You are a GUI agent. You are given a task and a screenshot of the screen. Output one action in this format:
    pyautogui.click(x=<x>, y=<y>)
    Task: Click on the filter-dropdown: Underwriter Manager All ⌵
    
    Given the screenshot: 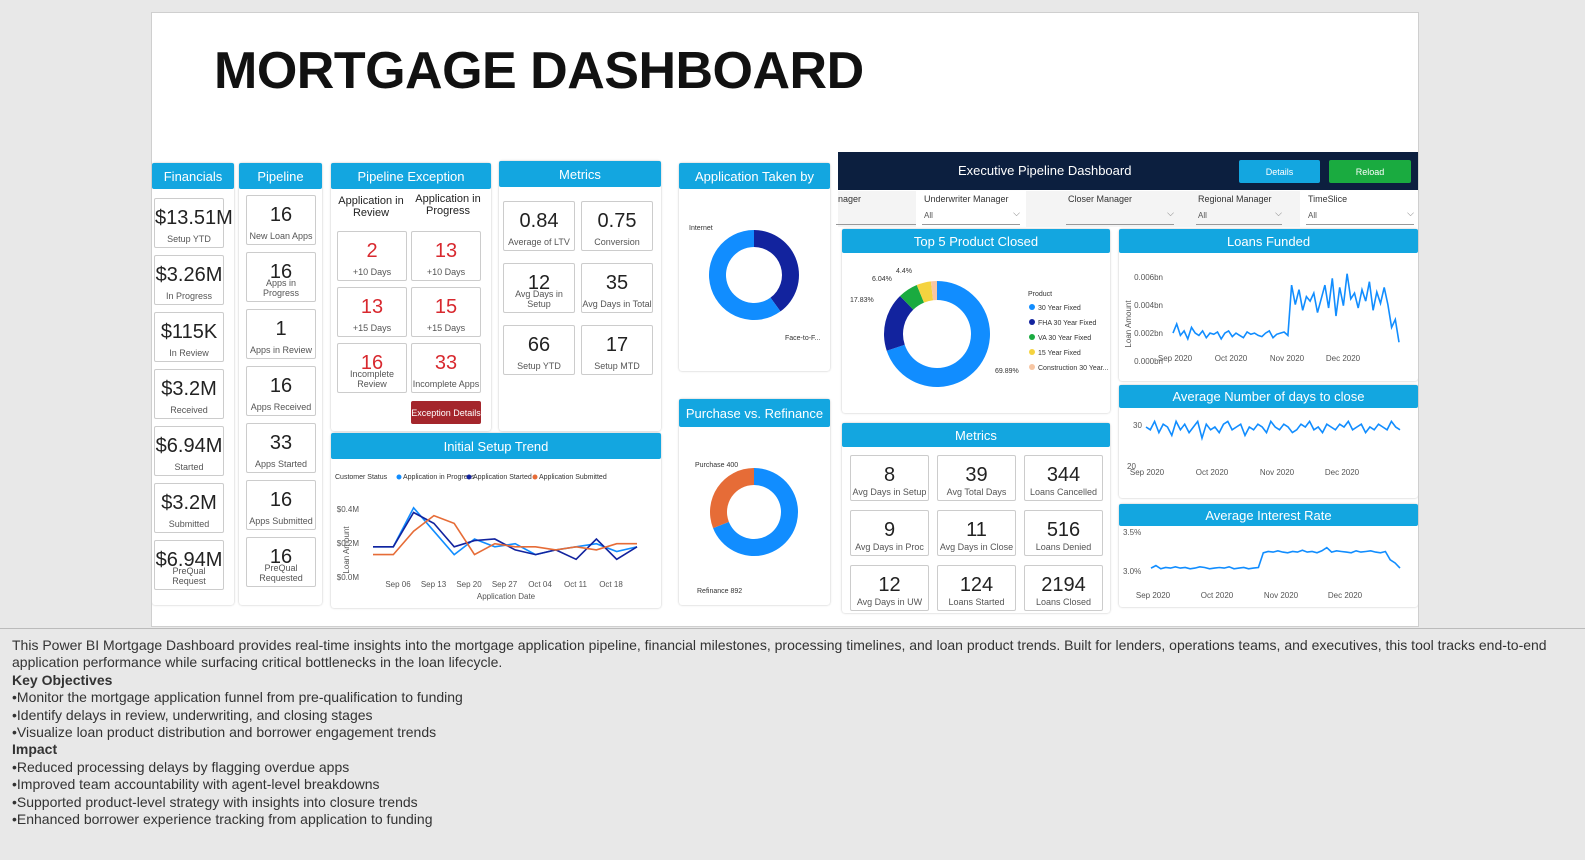 What is the action you would take?
    pyautogui.click(x=971, y=209)
    